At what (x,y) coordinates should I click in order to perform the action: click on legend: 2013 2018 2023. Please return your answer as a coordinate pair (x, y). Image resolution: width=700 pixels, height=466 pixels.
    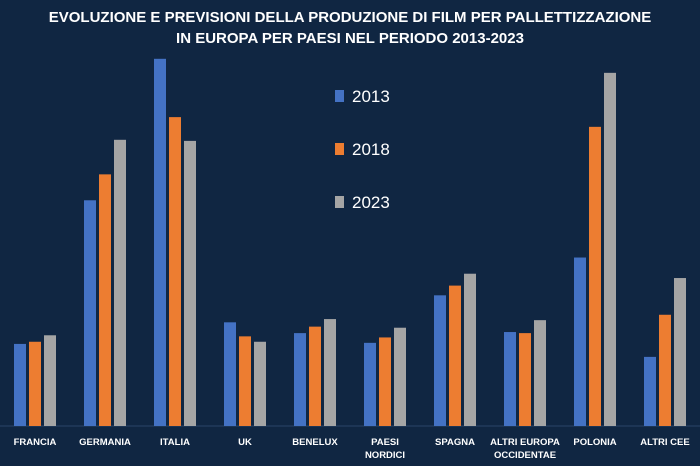
    Looking at the image, I should click on (362, 149).